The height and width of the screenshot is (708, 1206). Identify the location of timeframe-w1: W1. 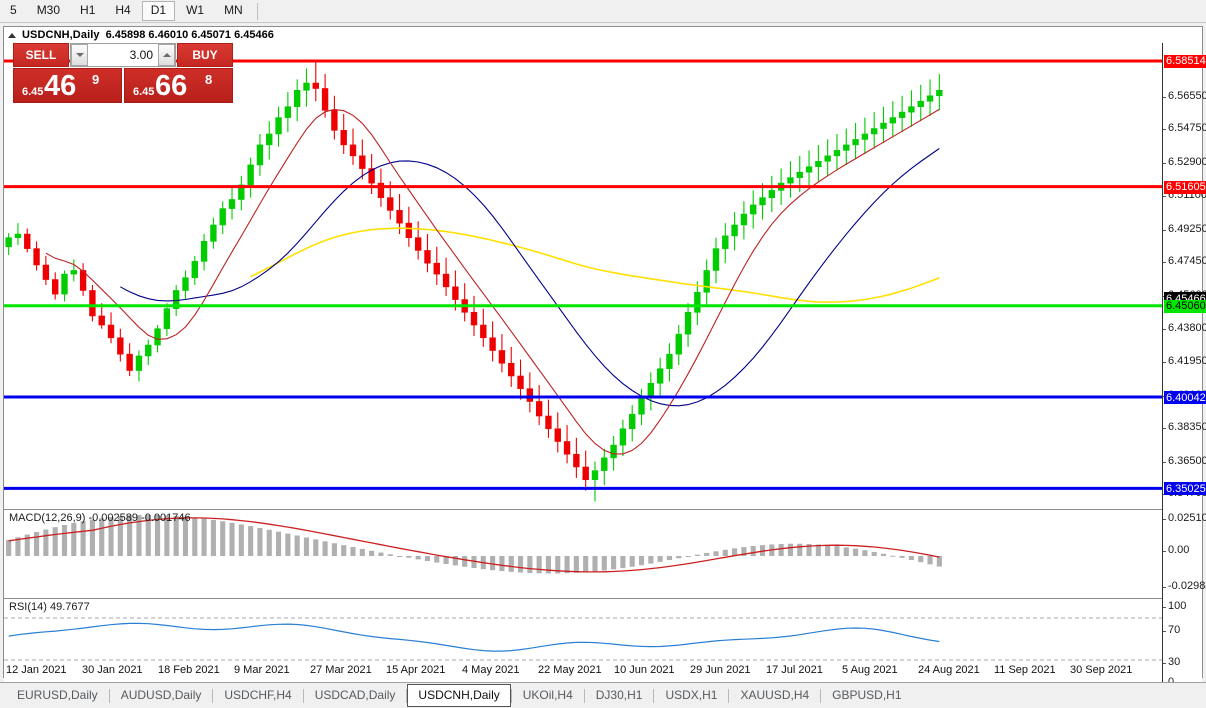
(195, 10).